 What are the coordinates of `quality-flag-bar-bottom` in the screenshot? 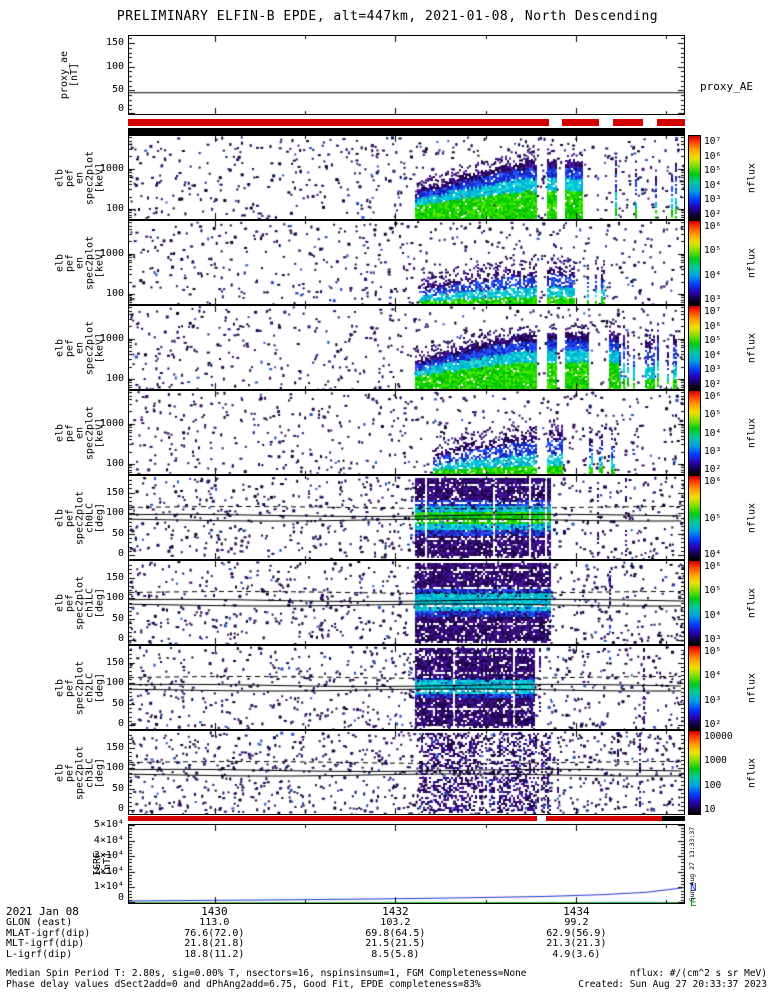 It's located at (406, 818).